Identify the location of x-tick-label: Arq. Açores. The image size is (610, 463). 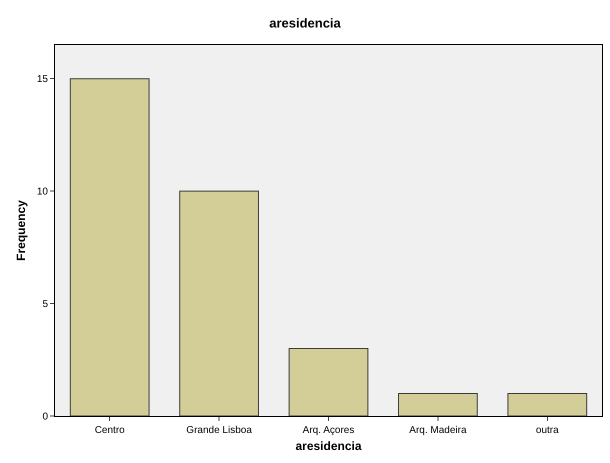
(328, 430).